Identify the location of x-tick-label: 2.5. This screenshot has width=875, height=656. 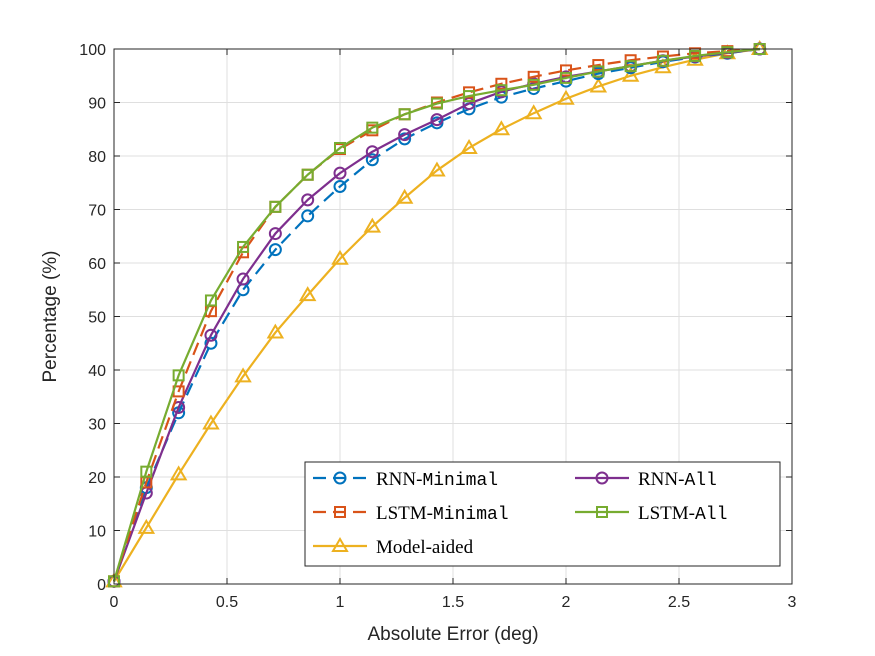
(679, 602).